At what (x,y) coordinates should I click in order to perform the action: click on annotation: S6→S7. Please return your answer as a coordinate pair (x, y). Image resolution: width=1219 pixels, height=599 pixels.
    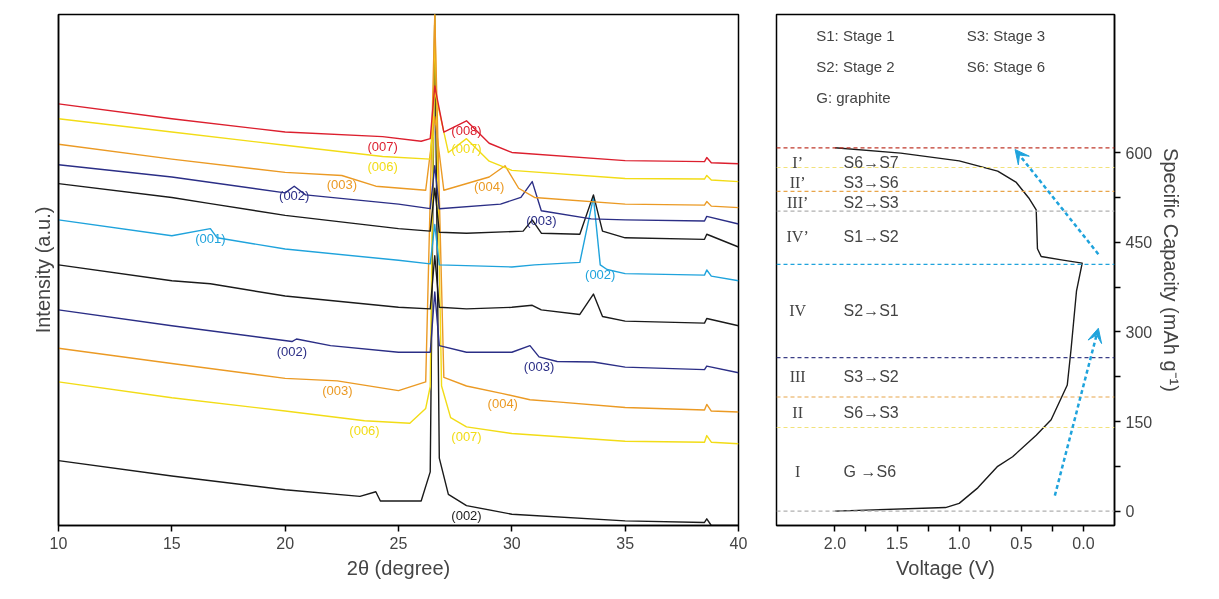
    Looking at the image, I should click on (871, 162).